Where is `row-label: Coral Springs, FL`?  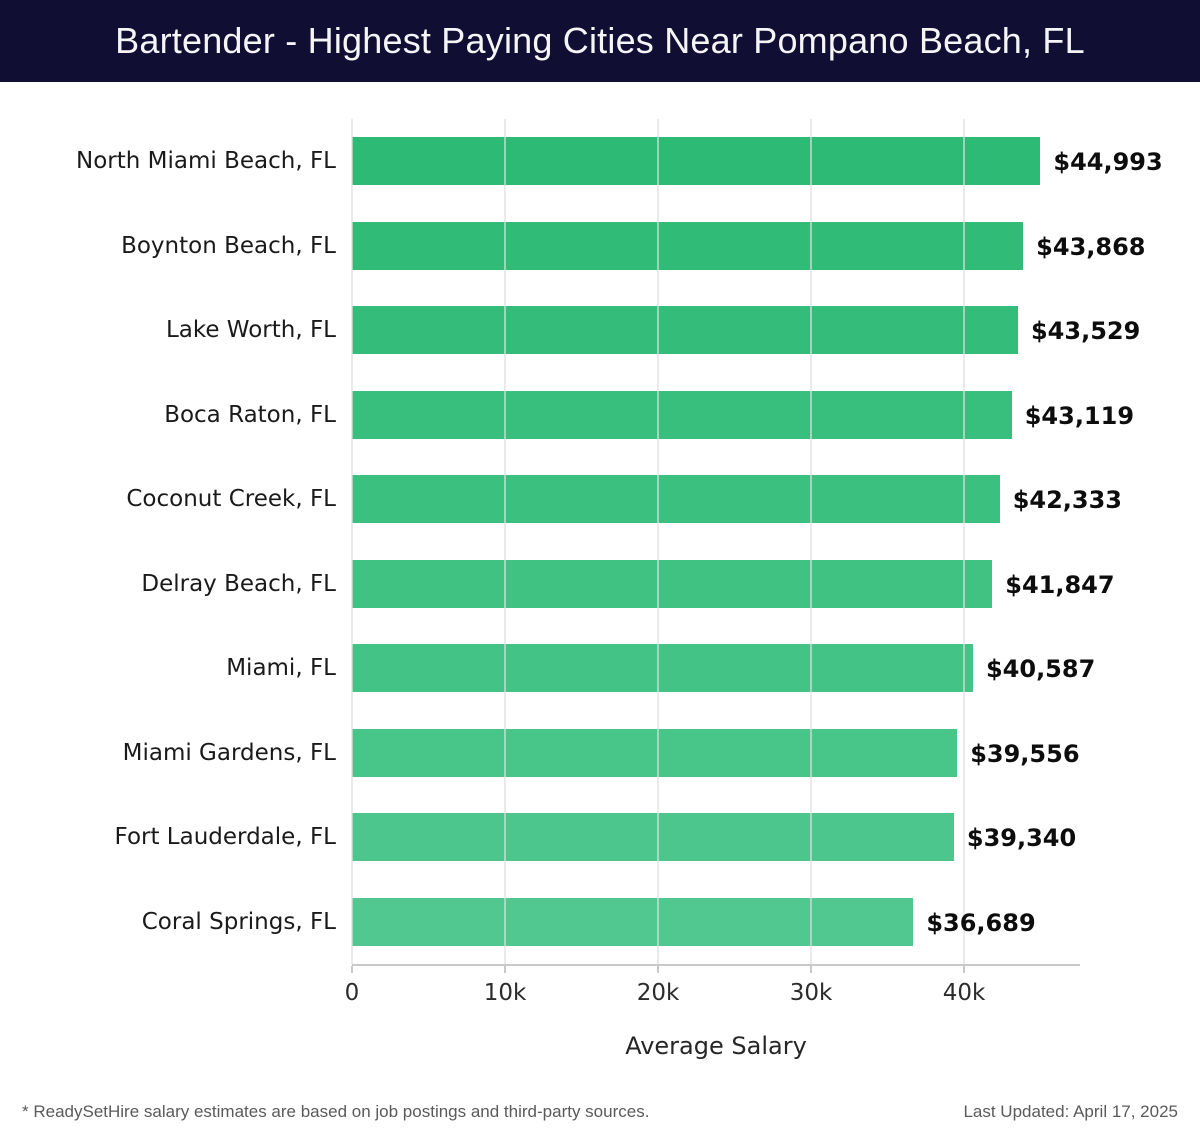
row-label: Coral Springs, FL is located at coordinates (238, 921).